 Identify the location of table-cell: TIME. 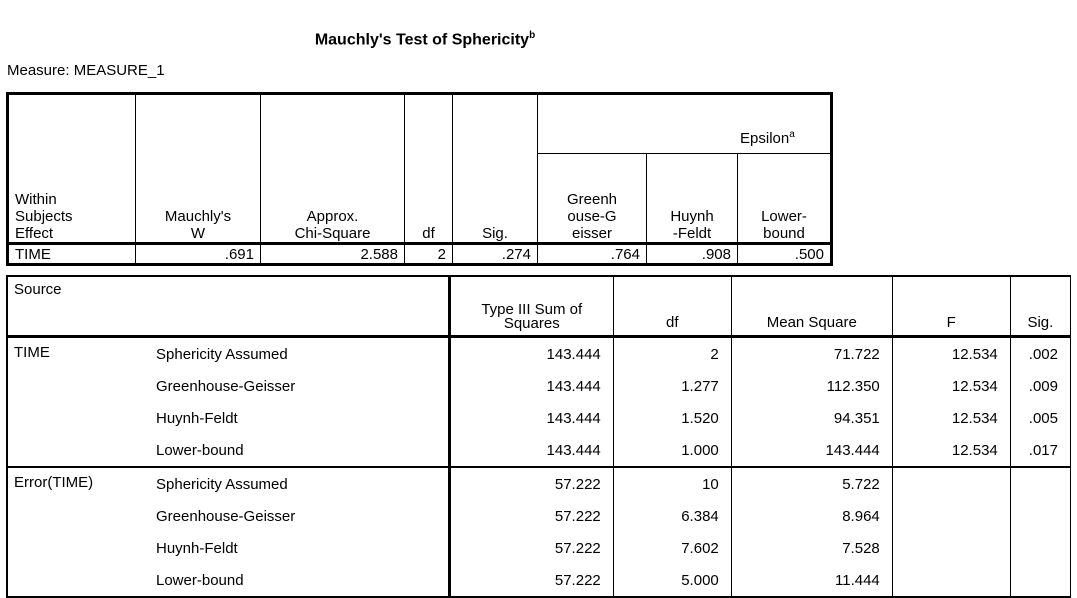
(71, 253).